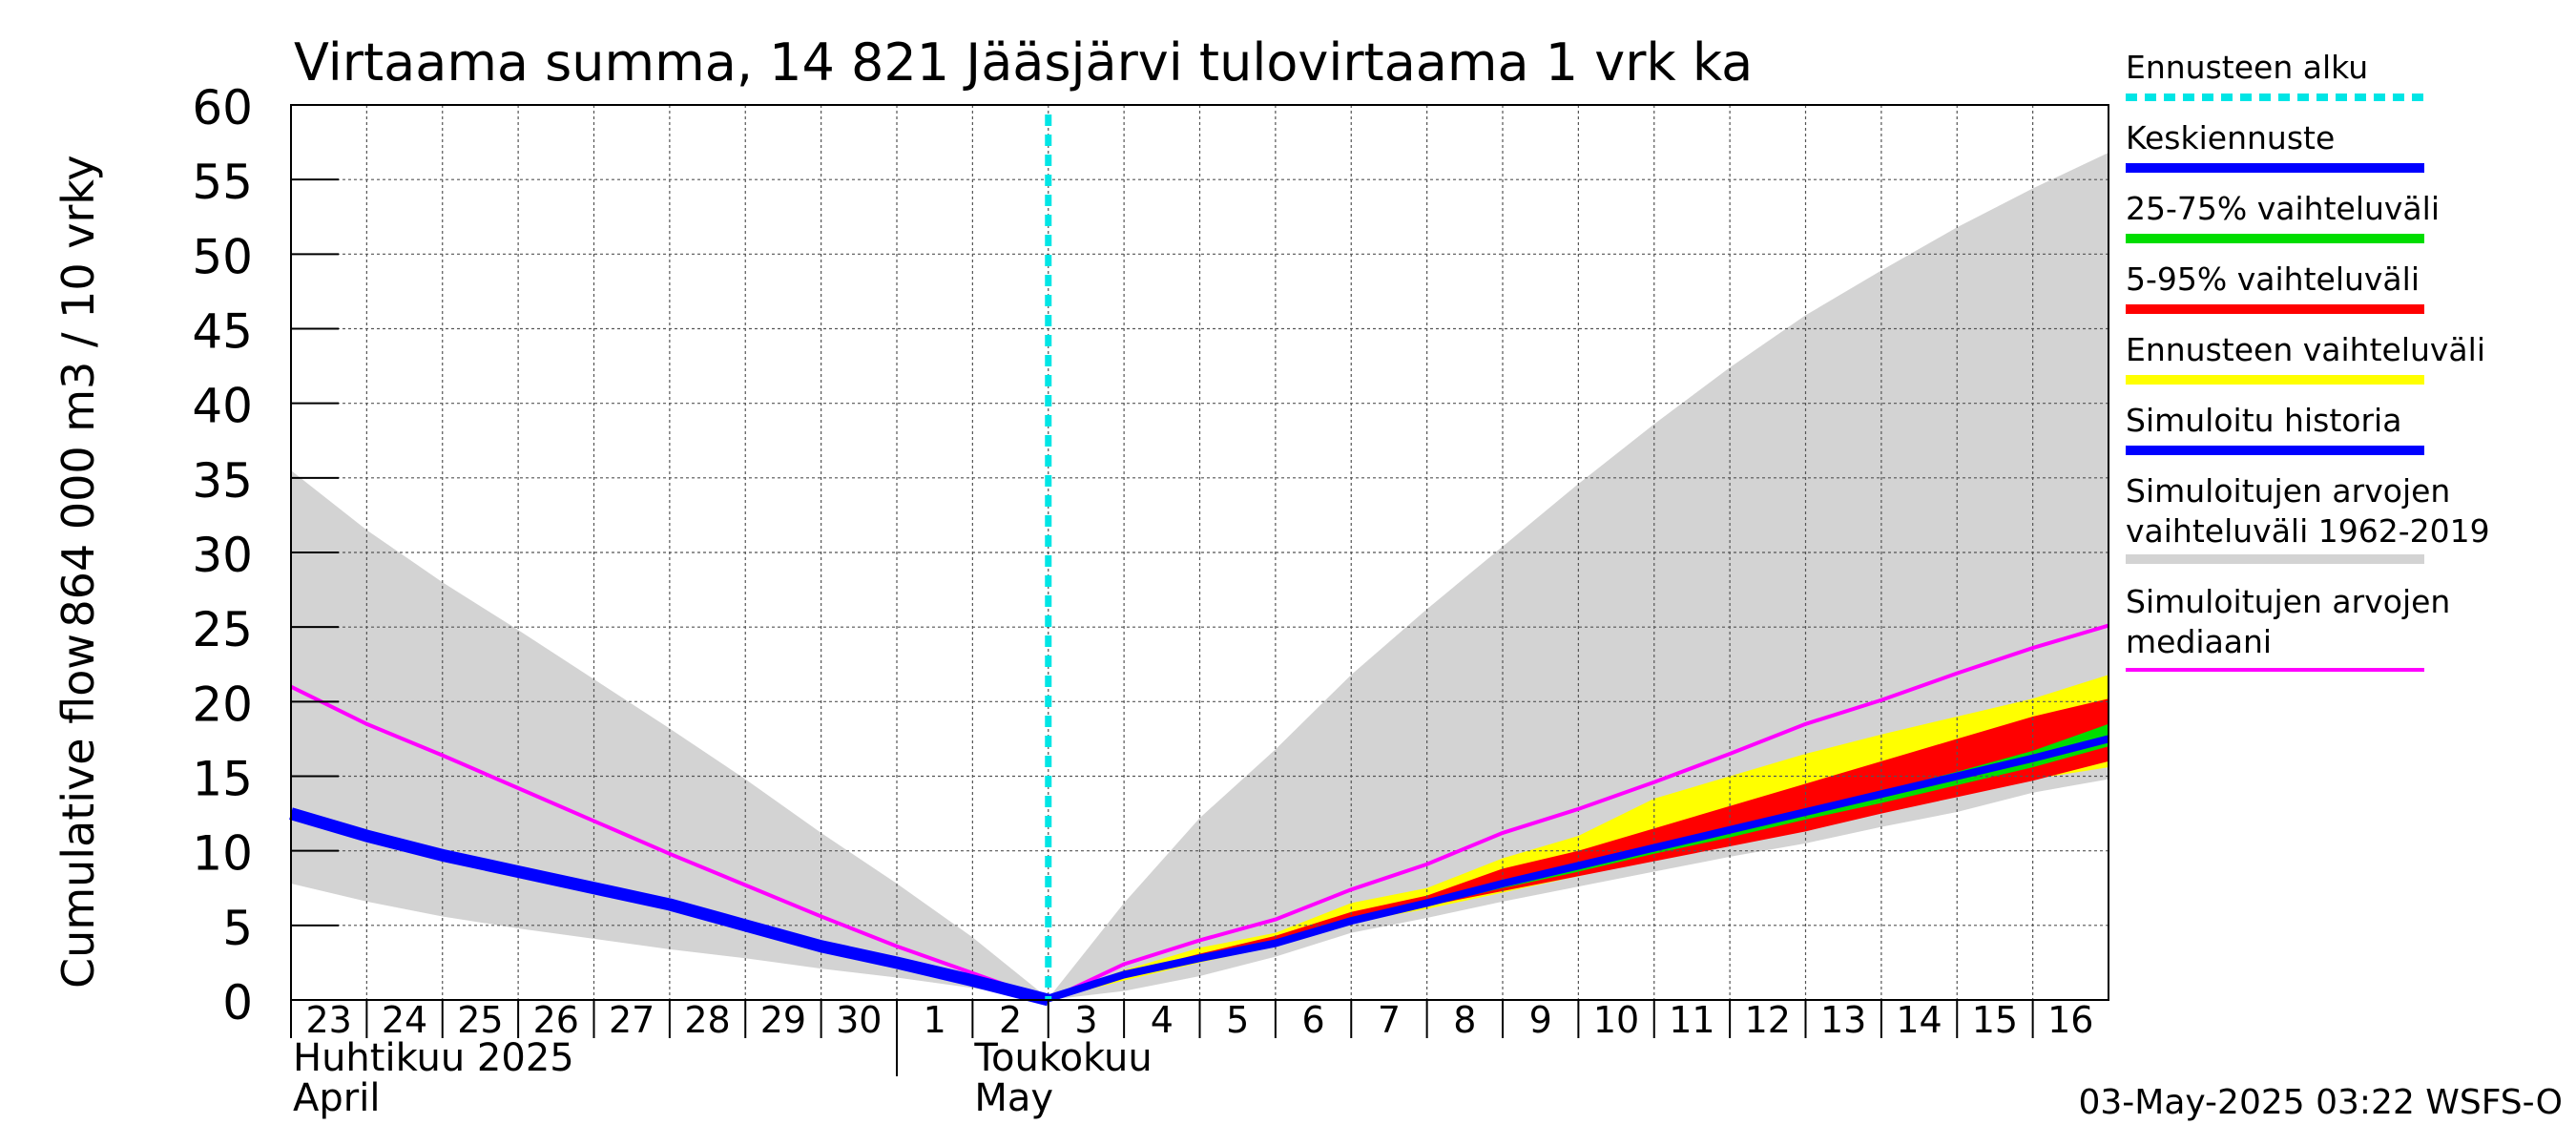 This screenshot has width=2576, height=1145. What do you see at coordinates (1010, 1020) in the screenshot?
I see `x-tick-label: 2` at bounding box center [1010, 1020].